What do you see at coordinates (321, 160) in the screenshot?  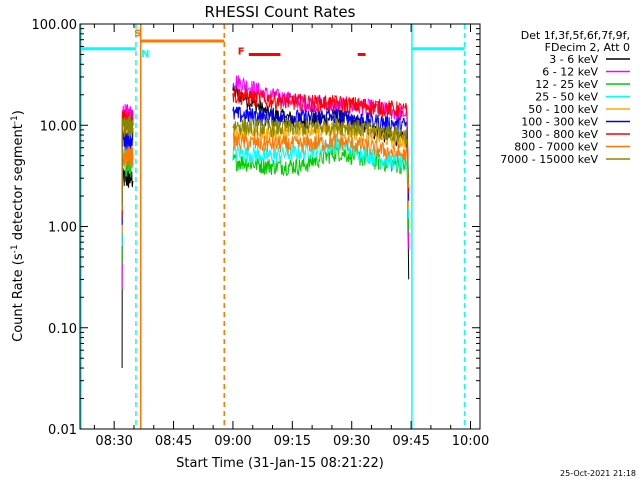 I see `series-trace-8-b` at bounding box center [321, 160].